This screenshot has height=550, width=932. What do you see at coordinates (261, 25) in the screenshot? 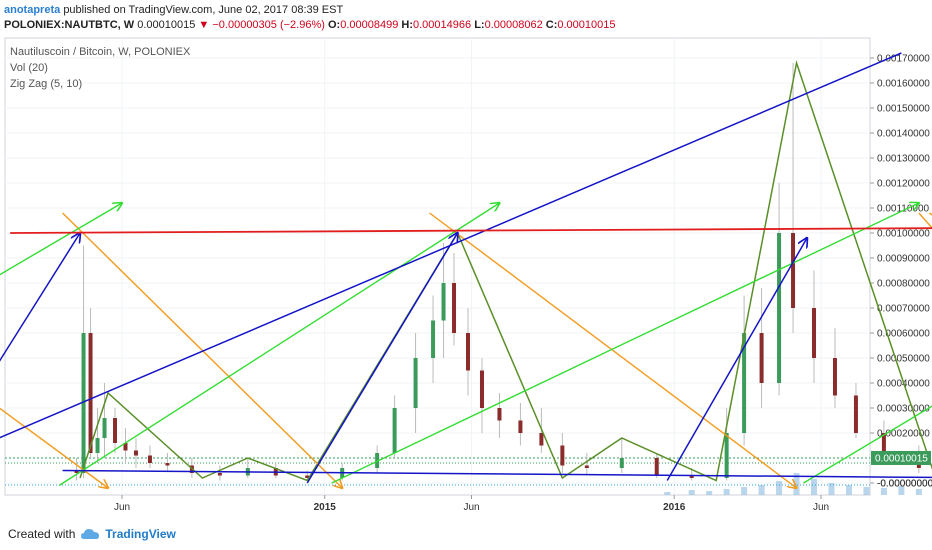
I see `price-change: ▼ −0.00000305 (−2.96%)` at bounding box center [261, 25].